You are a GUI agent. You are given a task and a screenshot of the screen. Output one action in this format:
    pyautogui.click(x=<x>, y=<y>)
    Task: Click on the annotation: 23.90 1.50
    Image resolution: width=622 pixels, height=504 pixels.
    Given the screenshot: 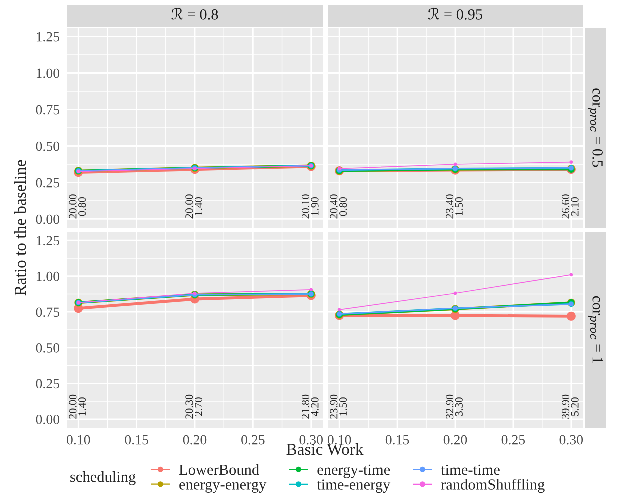 What is the action you would take?
    pyautogui.click(x=339, y=406)
    